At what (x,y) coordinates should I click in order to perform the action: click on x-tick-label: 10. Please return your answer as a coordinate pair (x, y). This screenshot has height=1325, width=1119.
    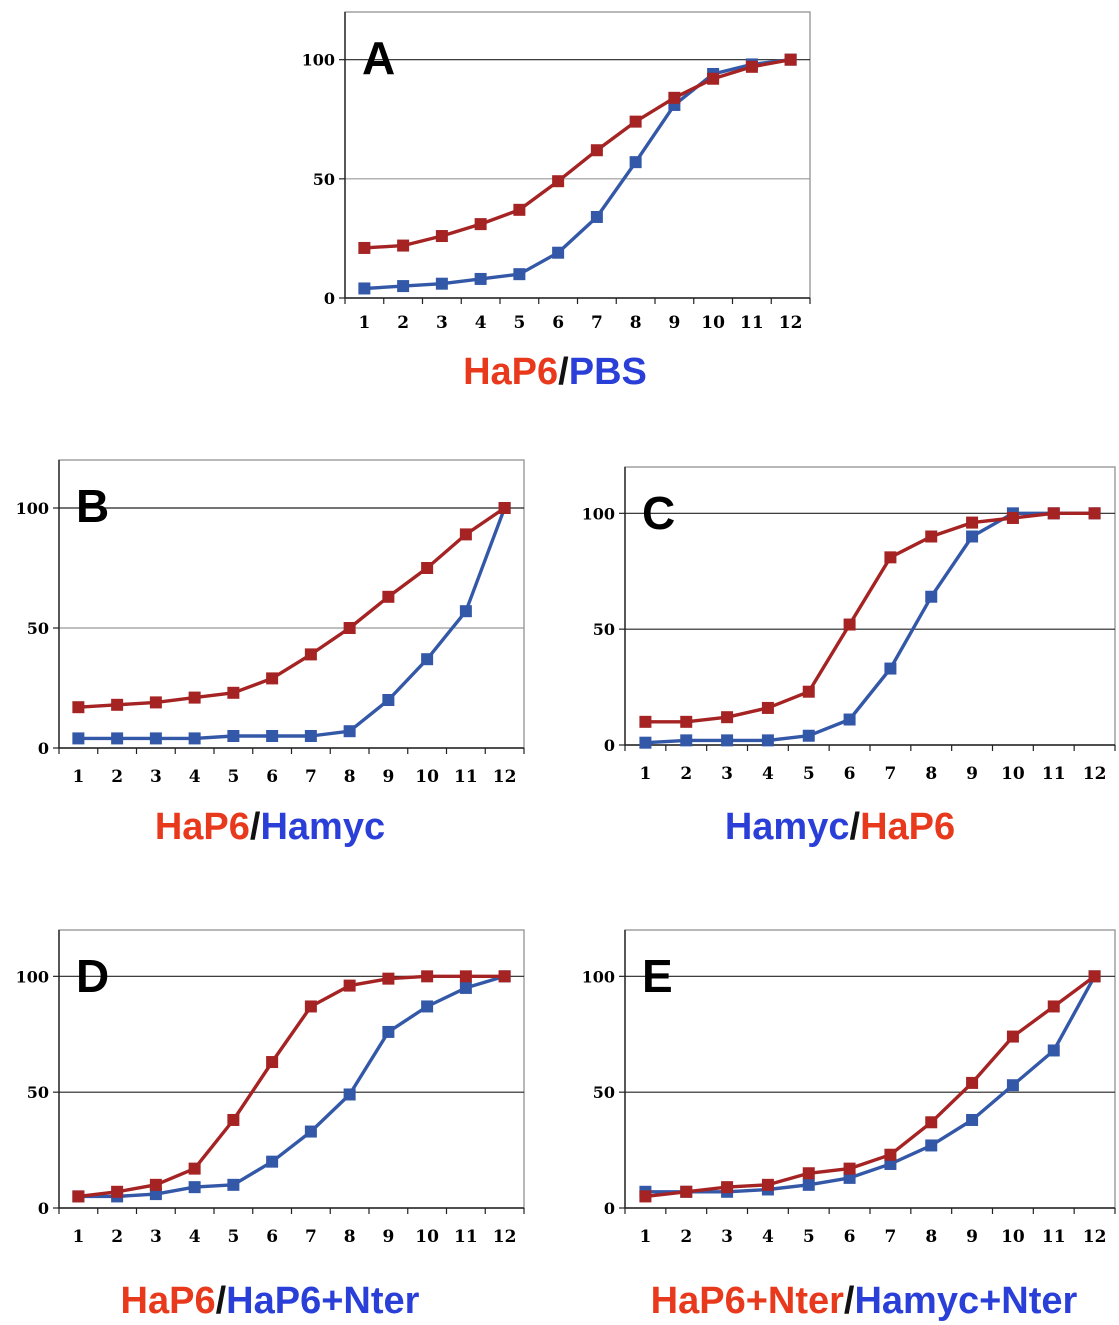
    Looking at the image, I should click on (713, 323).